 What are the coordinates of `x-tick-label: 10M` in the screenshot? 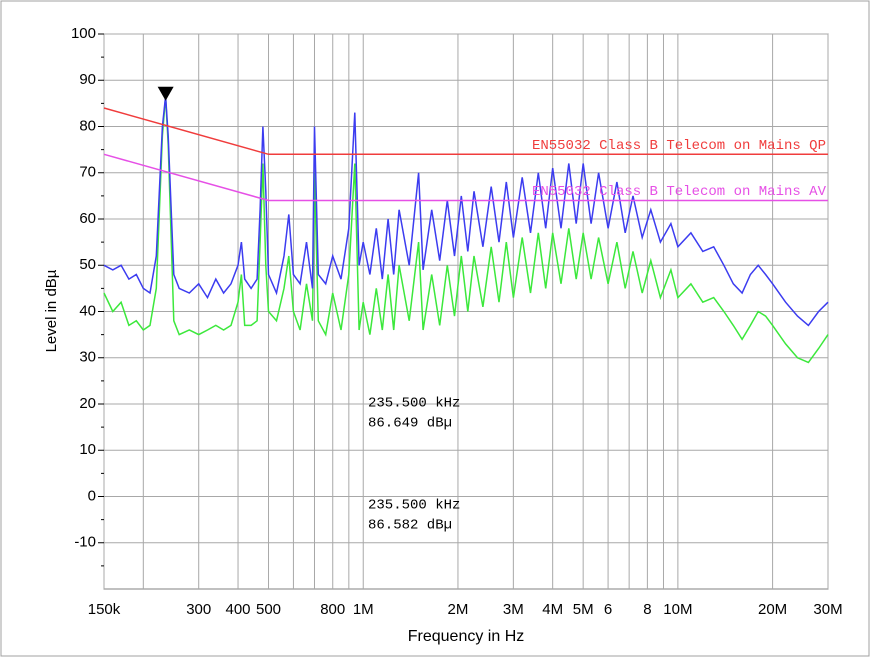 It's located at (677, 609).